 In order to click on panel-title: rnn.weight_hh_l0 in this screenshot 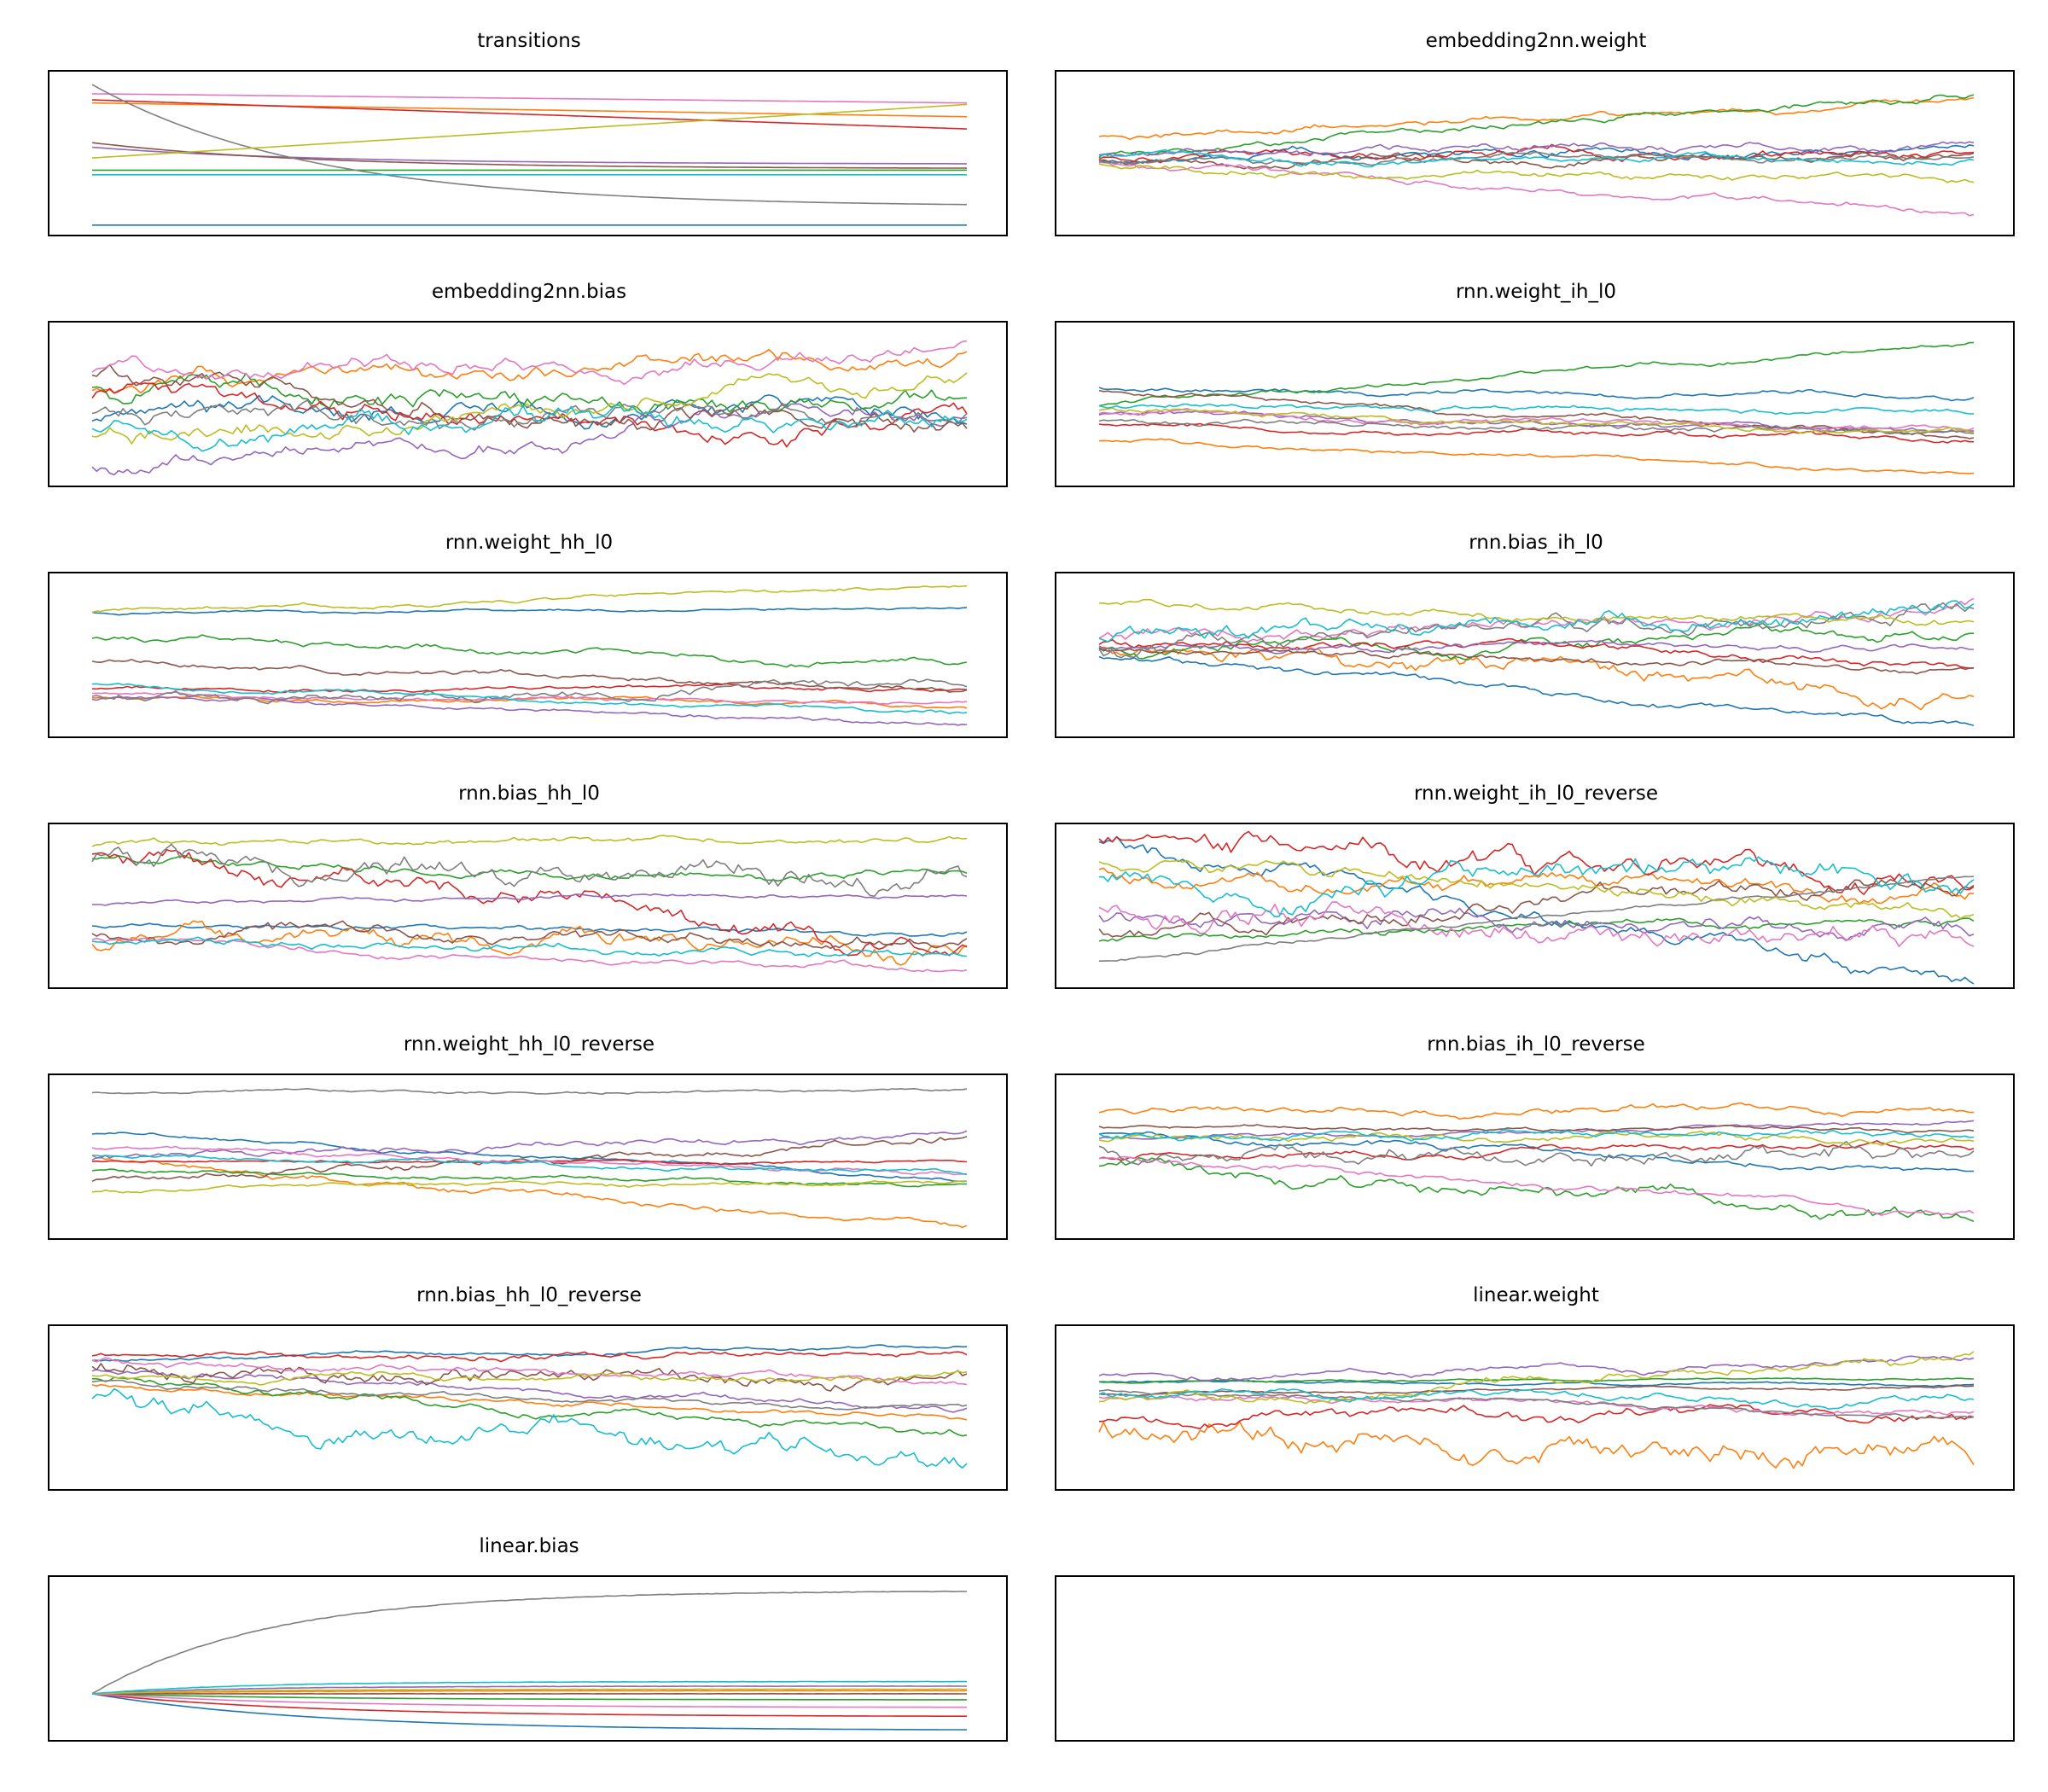, I will do `click(529, 543)`.